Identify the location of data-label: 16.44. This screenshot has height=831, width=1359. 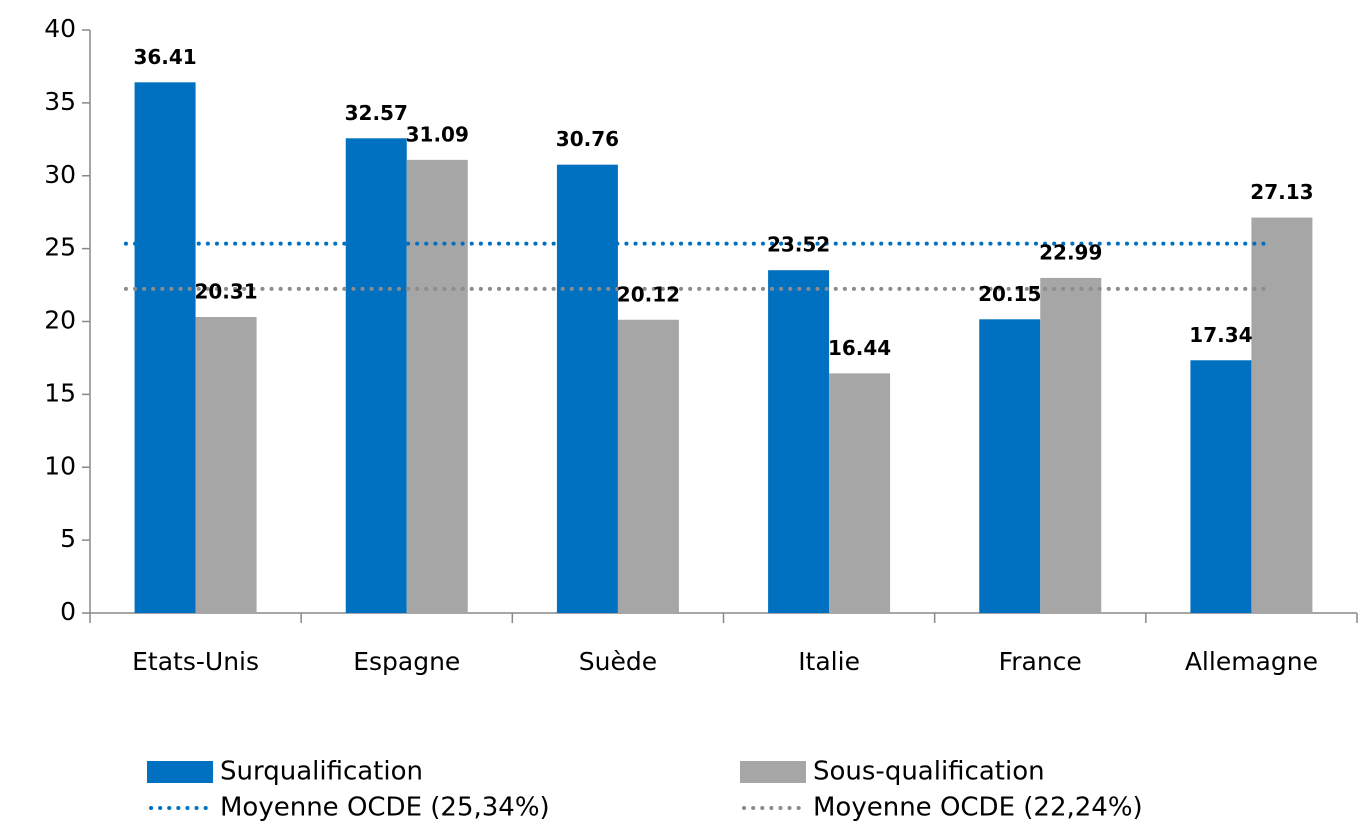
(859, 348).